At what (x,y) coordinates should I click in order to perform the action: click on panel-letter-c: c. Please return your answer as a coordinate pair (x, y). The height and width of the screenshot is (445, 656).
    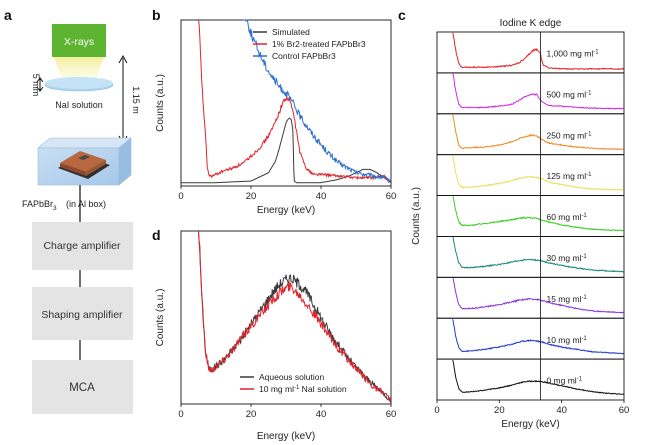
    Looking at the image, I should click on (402, 15).